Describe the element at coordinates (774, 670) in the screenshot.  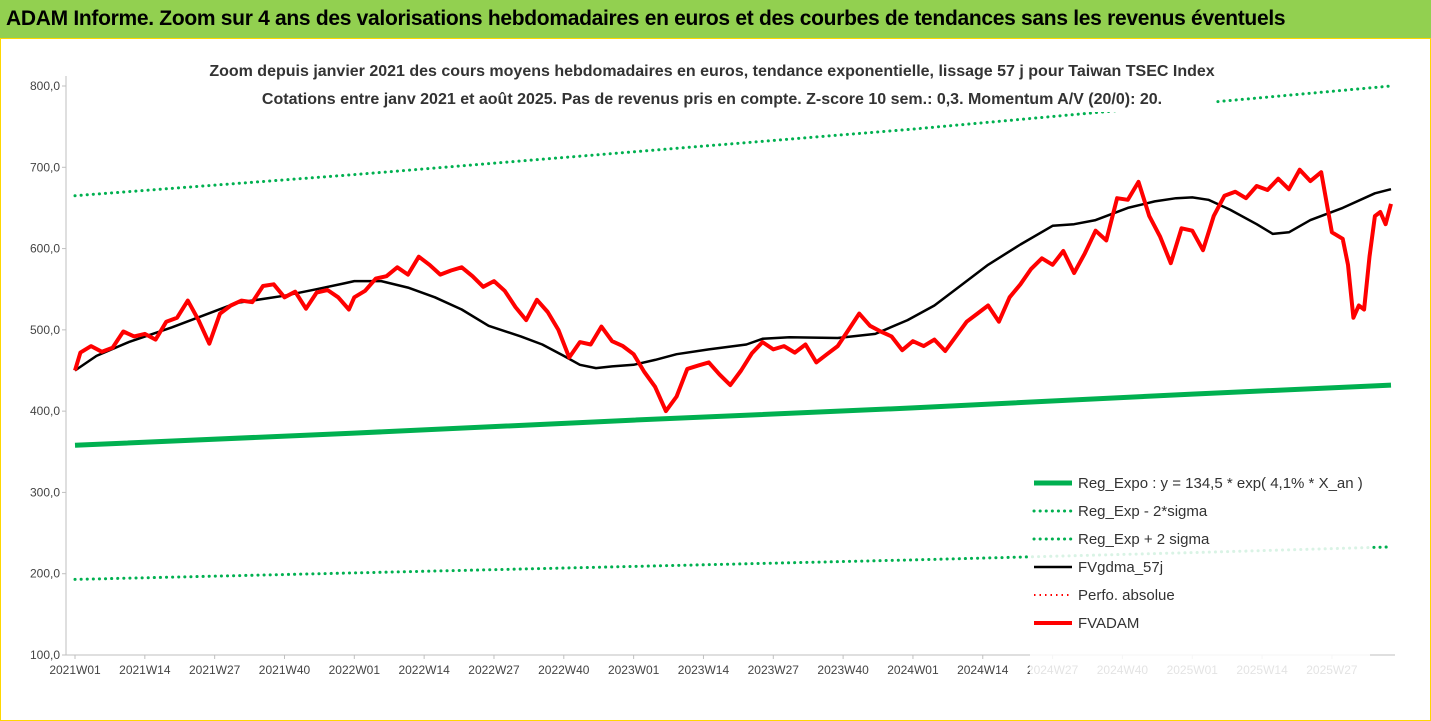
I see `x-tick-label: 2023W27` at that location.